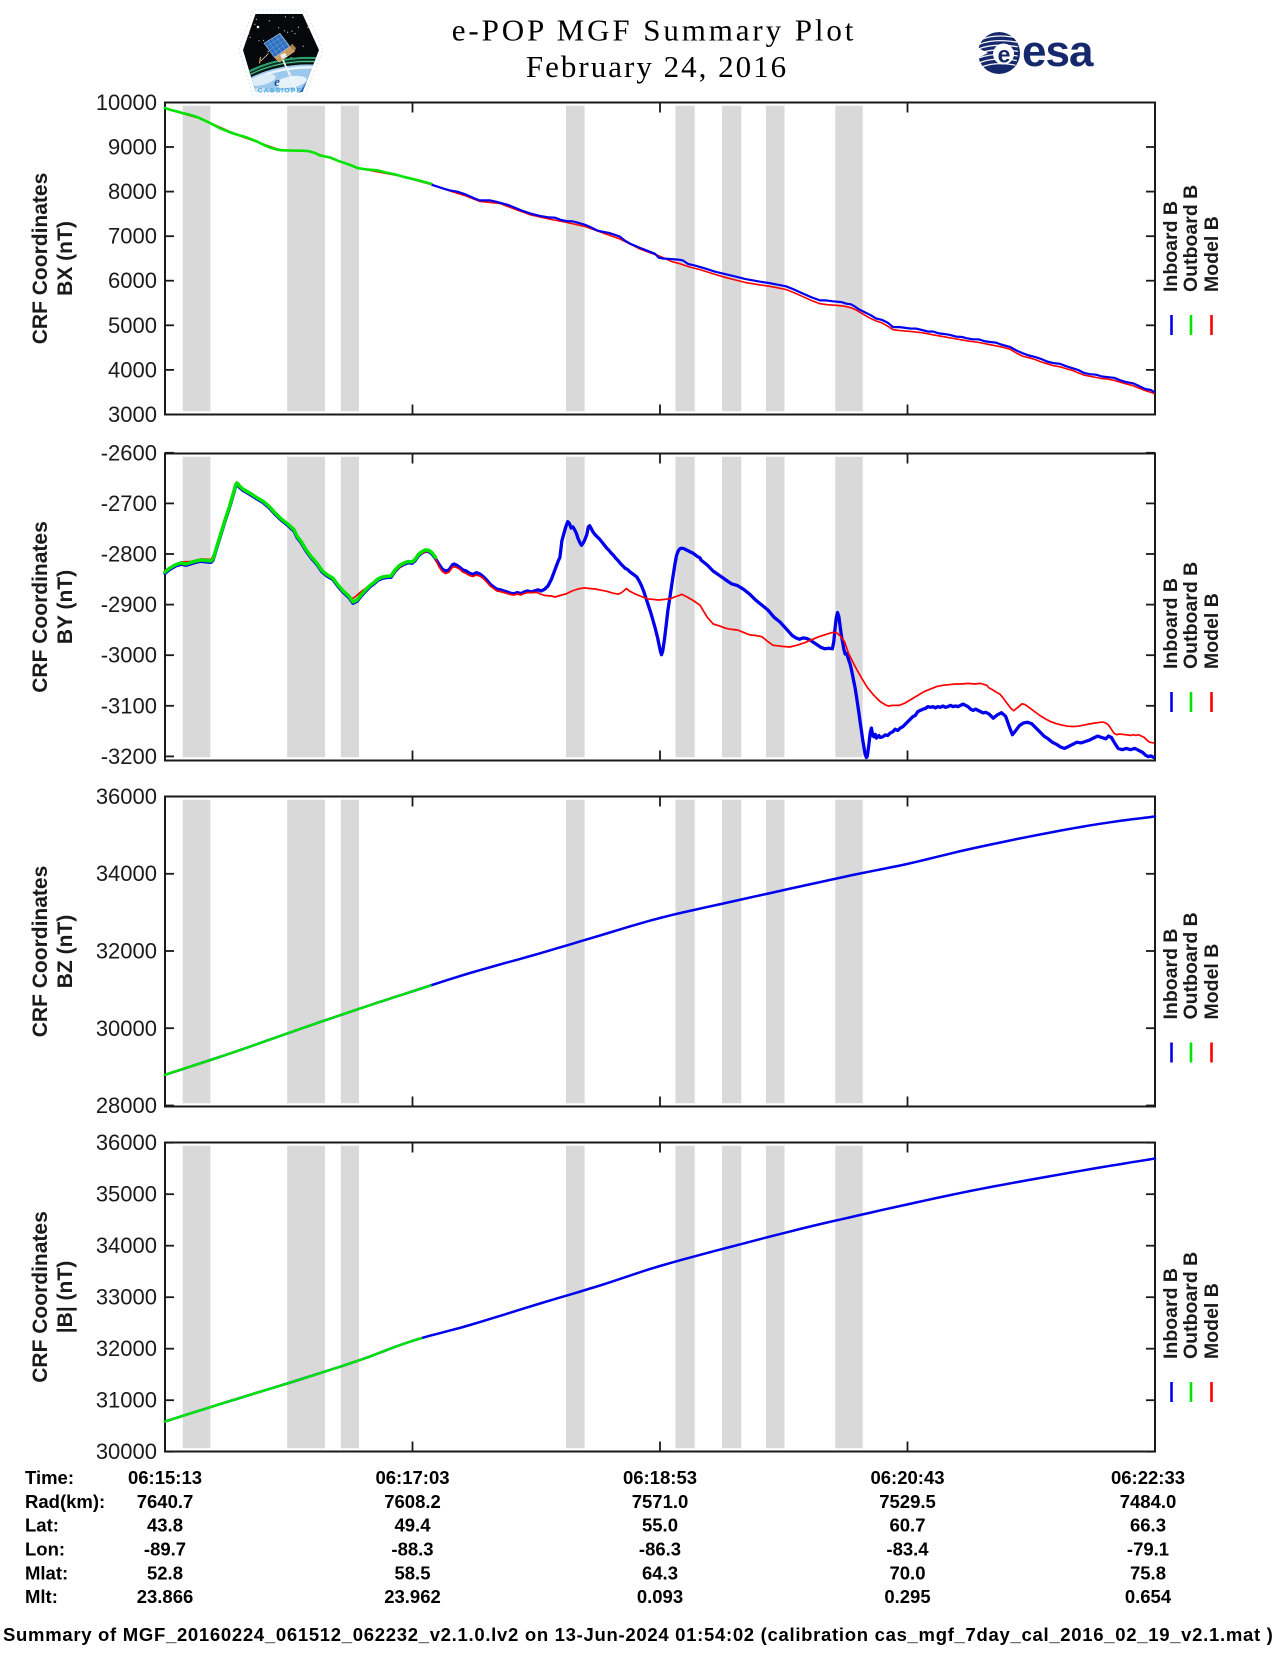 This screenshot has width=1275, height=1655. Describe the element at coordinates (126, 102) in the screenshot. I see `svg-text: 10000` at that location.